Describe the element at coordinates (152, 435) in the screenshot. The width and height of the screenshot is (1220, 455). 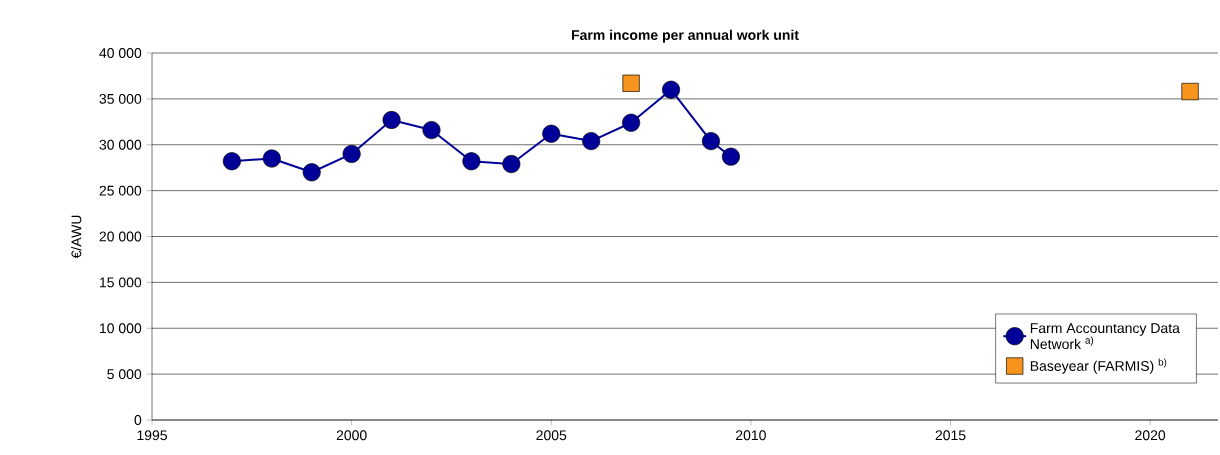
I see `x-tick-label: 1995` at that location.